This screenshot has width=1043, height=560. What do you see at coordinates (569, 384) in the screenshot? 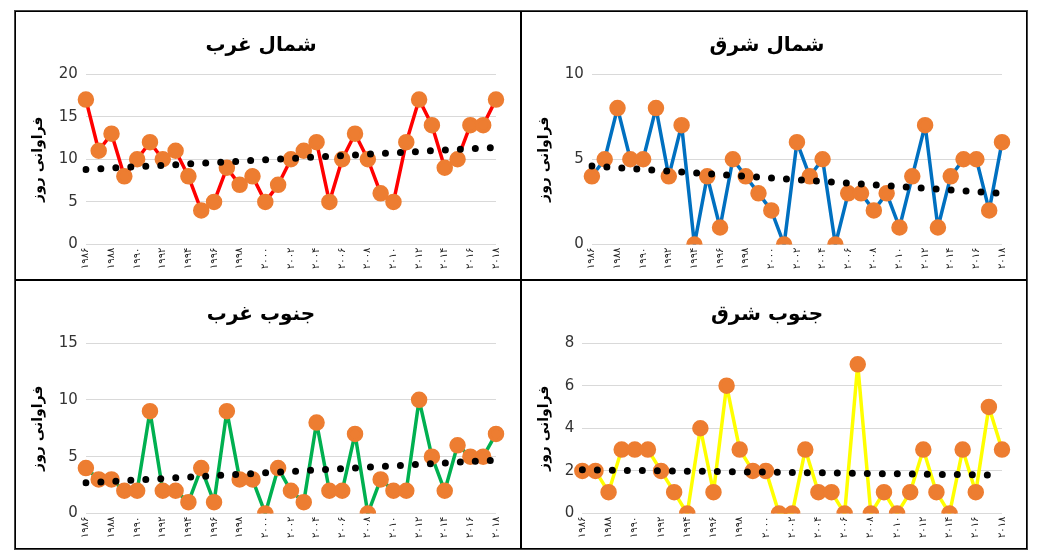
I see `y-tick-label: 6` at bounding box center [569, 384].